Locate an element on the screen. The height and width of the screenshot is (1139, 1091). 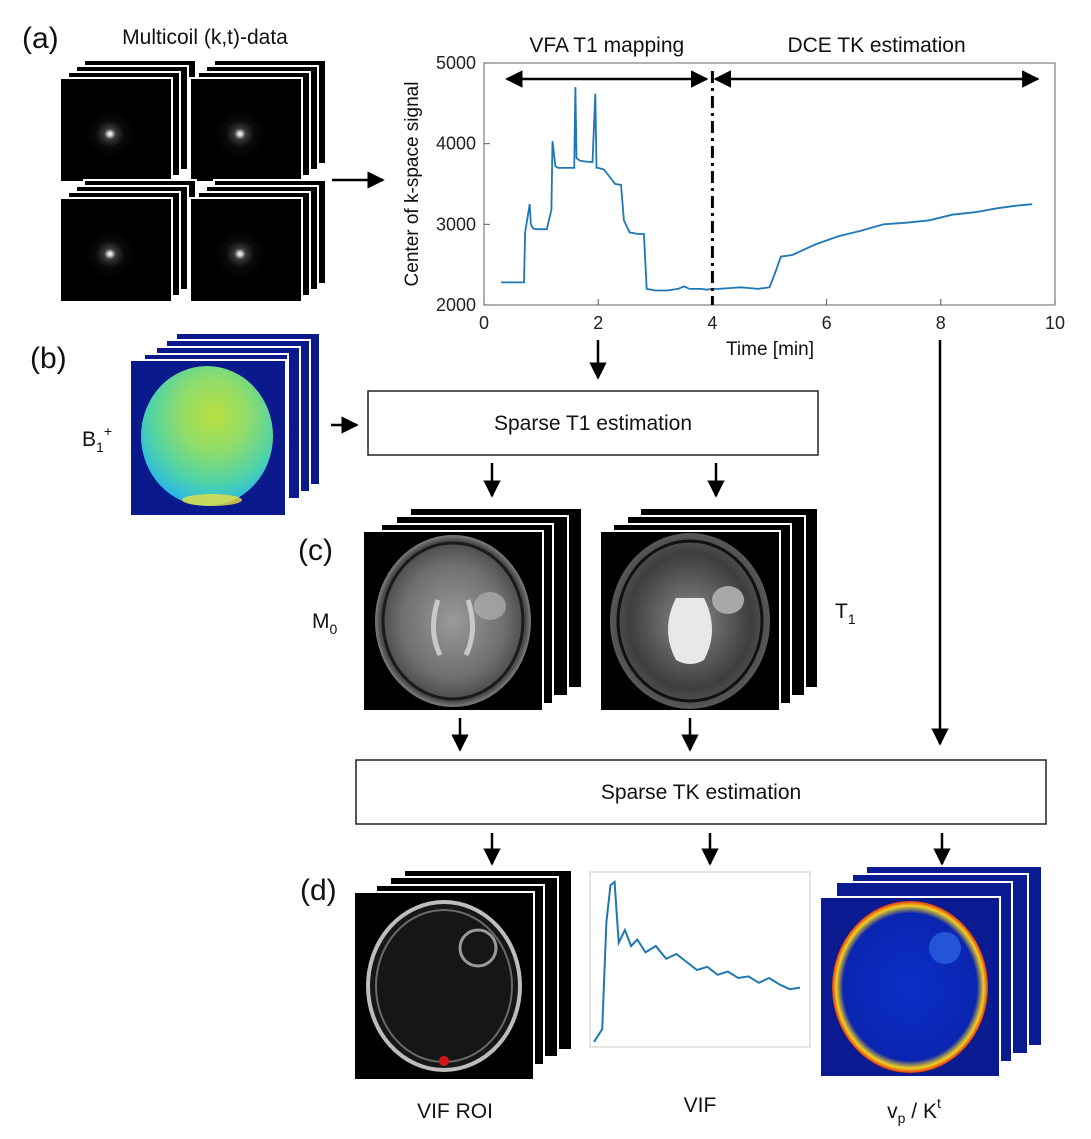
vp-kt-stack is located at coordinates (931, 971).